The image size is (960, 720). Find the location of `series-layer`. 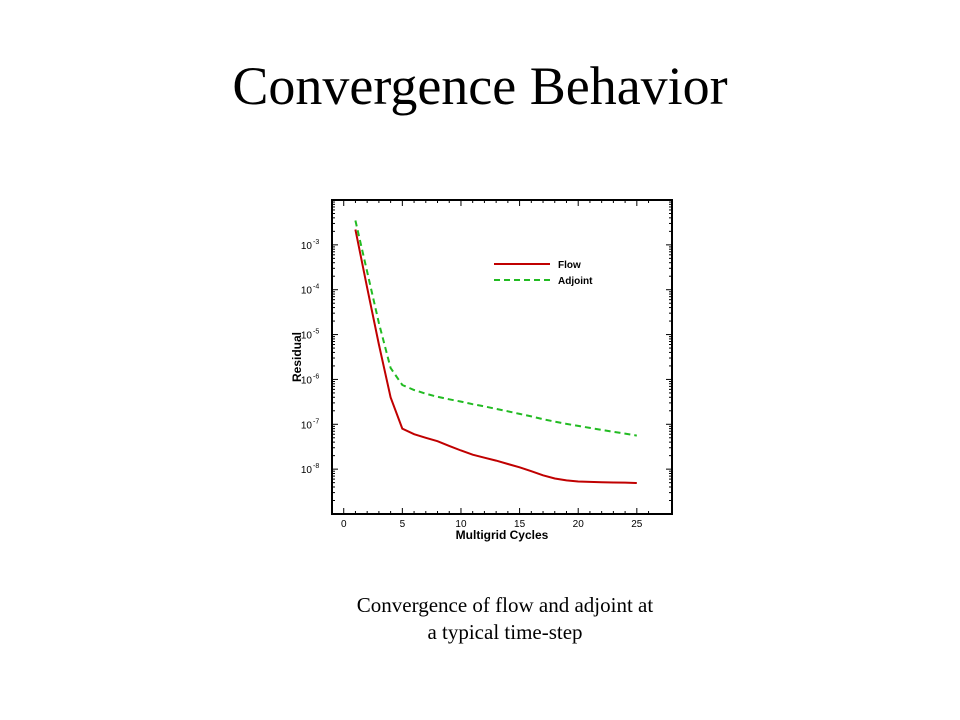

series-layer is located at coordinates (495, 352).